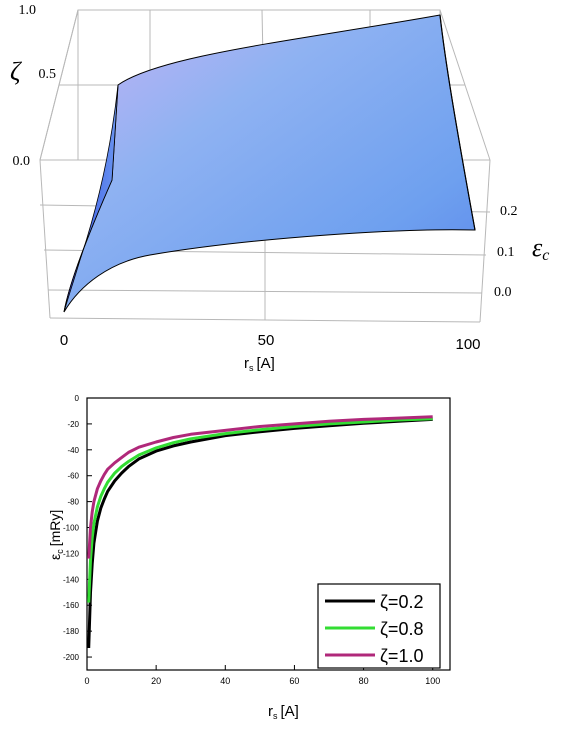 The width and height of the screenshot is (568, 732). I want to click on eps-axis-label-sub: c, so click(545, 255).